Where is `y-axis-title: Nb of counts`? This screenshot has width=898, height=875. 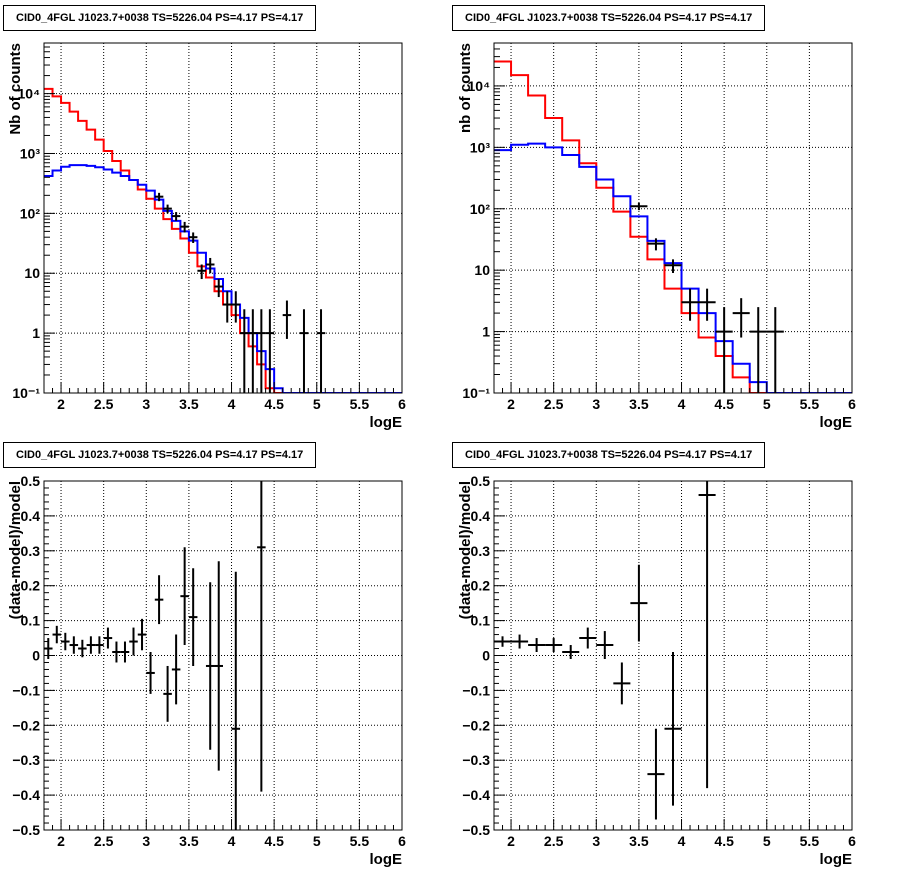 y-axis-title: Nb of counts is located at coordinates (15, 89).